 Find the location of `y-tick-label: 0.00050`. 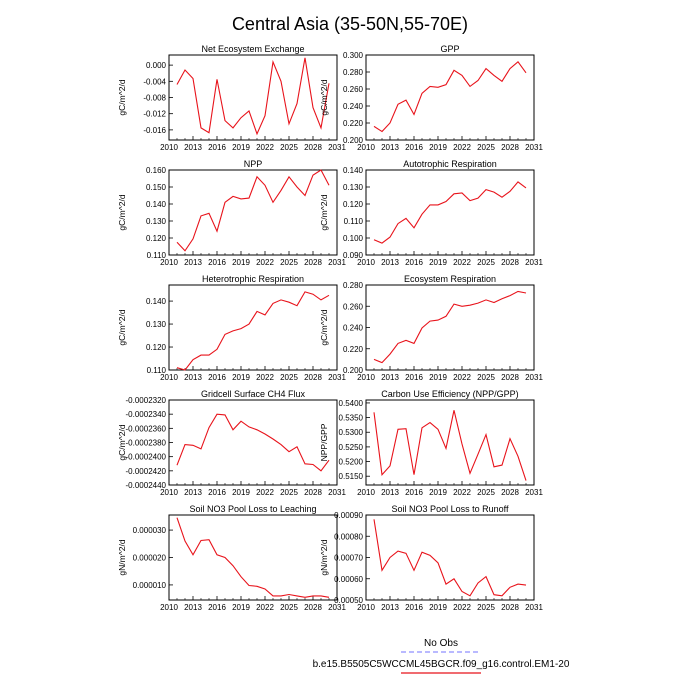

y-tick-label: 0.00050 is located at coordinates (348, 600).